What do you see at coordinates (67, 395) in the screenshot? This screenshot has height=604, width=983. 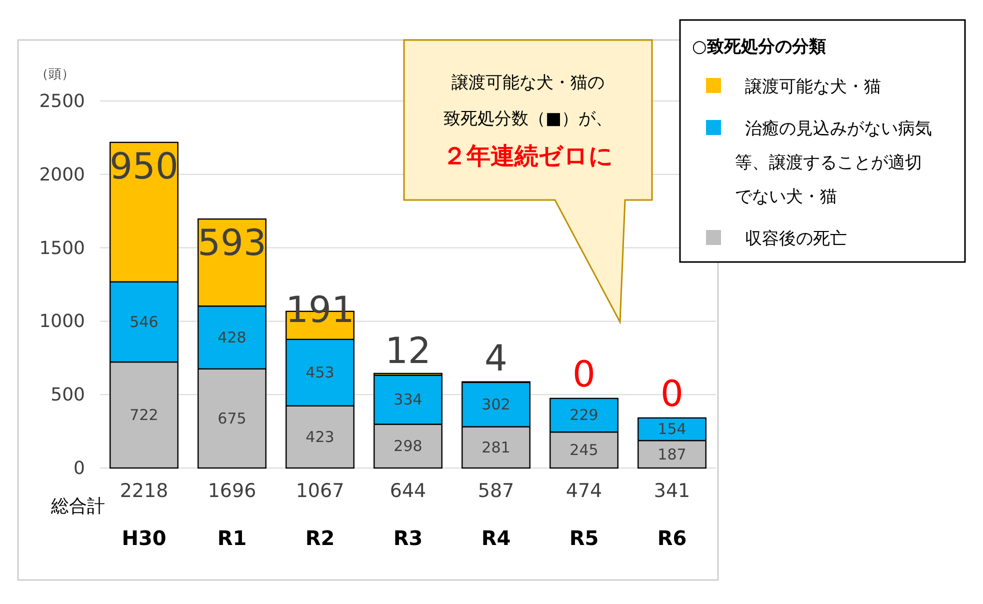 I see `y-tick-label: 500` at bounding box center [67, 395].